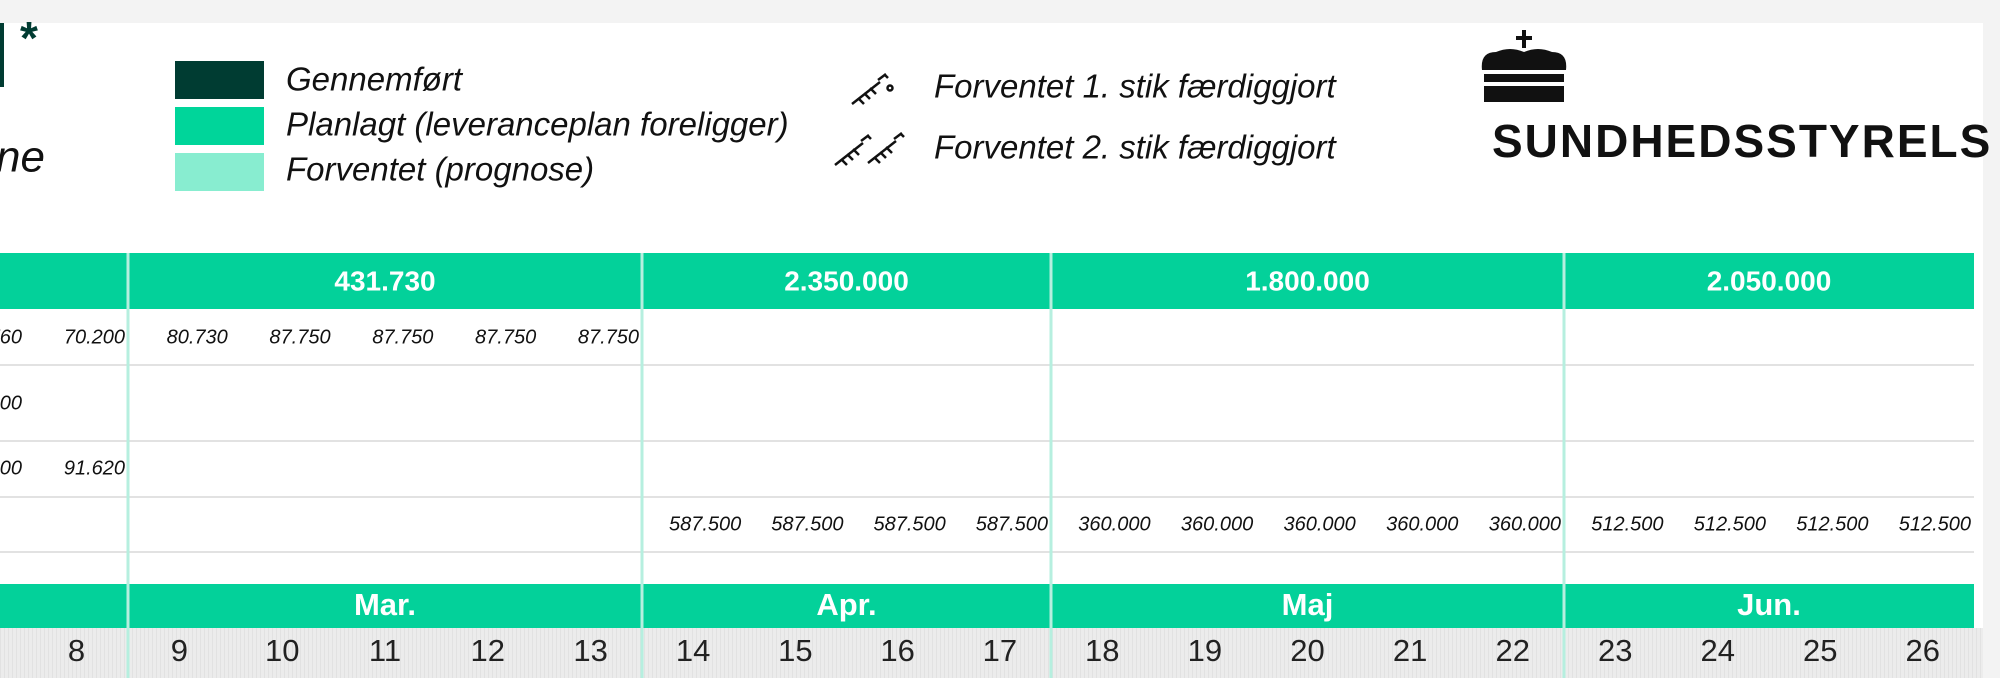 This screenshot has width=2000, height=678. Describe the element at coordinates (1923, 650) in the screenshot. I see `week-number: 26` at that location.